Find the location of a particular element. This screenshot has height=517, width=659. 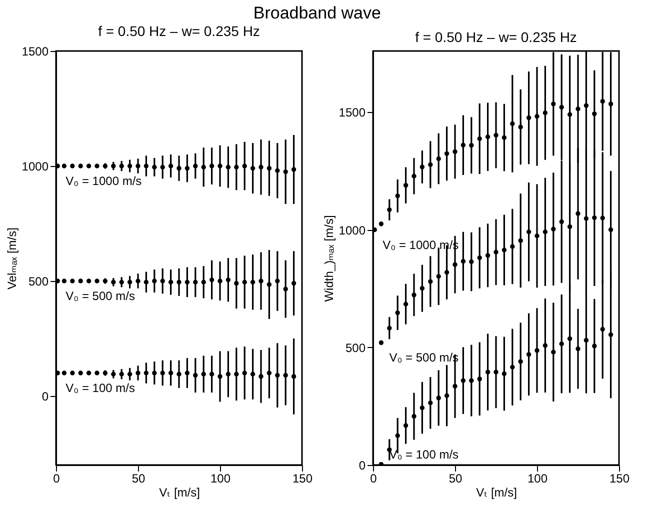

chart-title: Broadband wave is located at coordinates (317, 12).